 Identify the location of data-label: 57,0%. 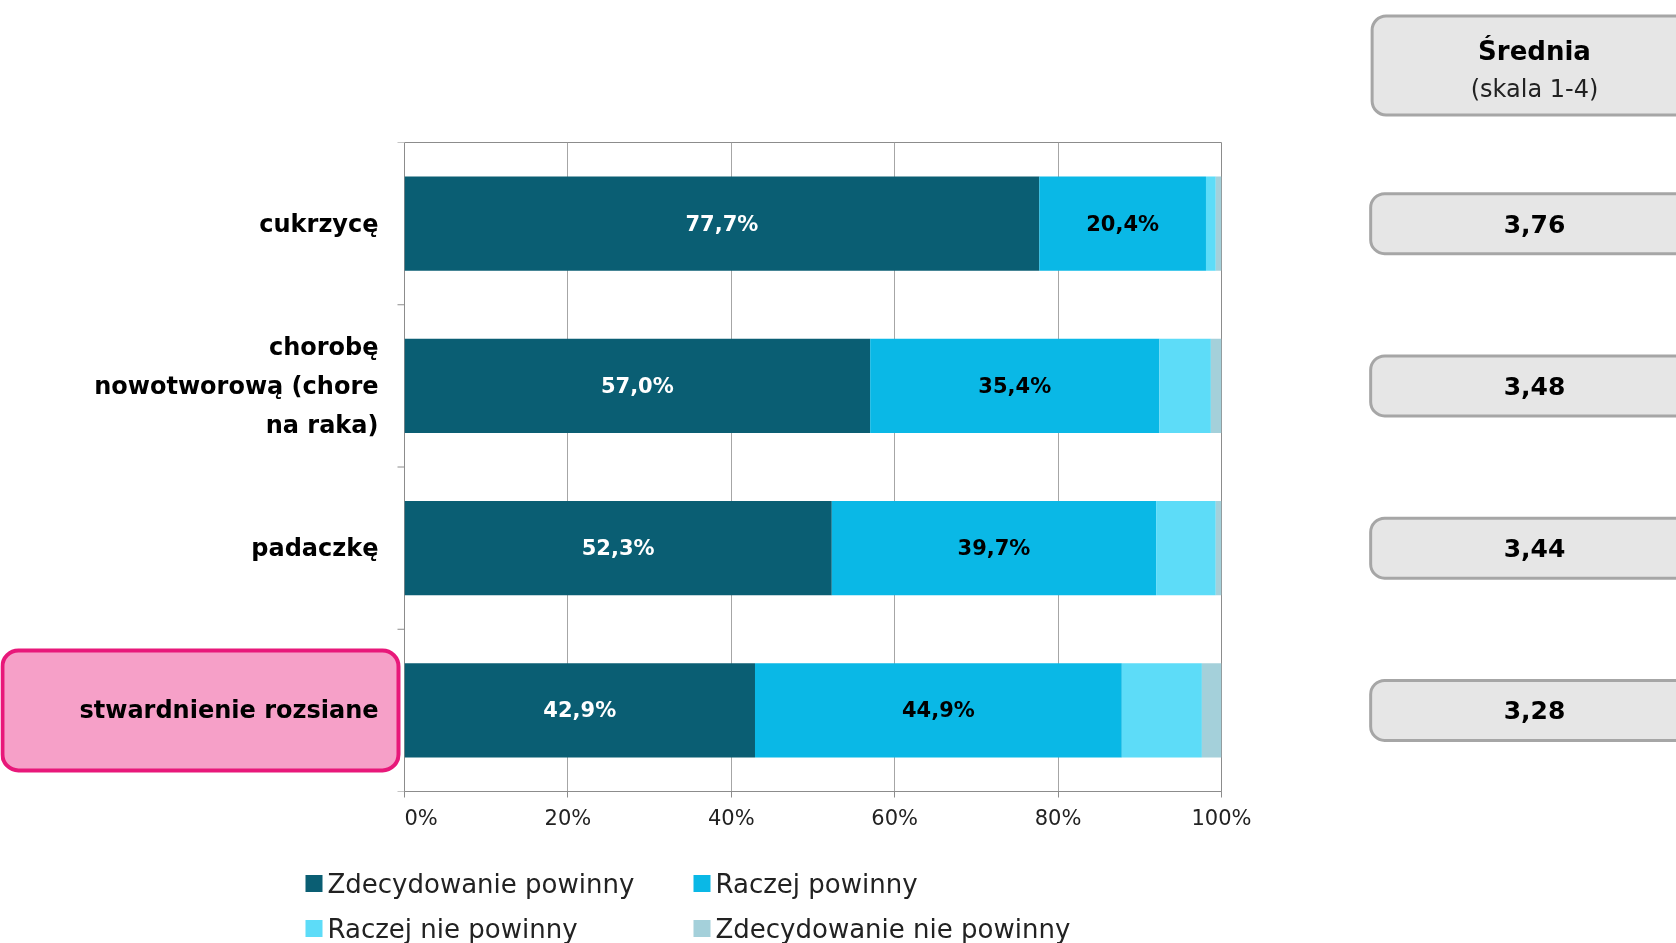
(637, 385).